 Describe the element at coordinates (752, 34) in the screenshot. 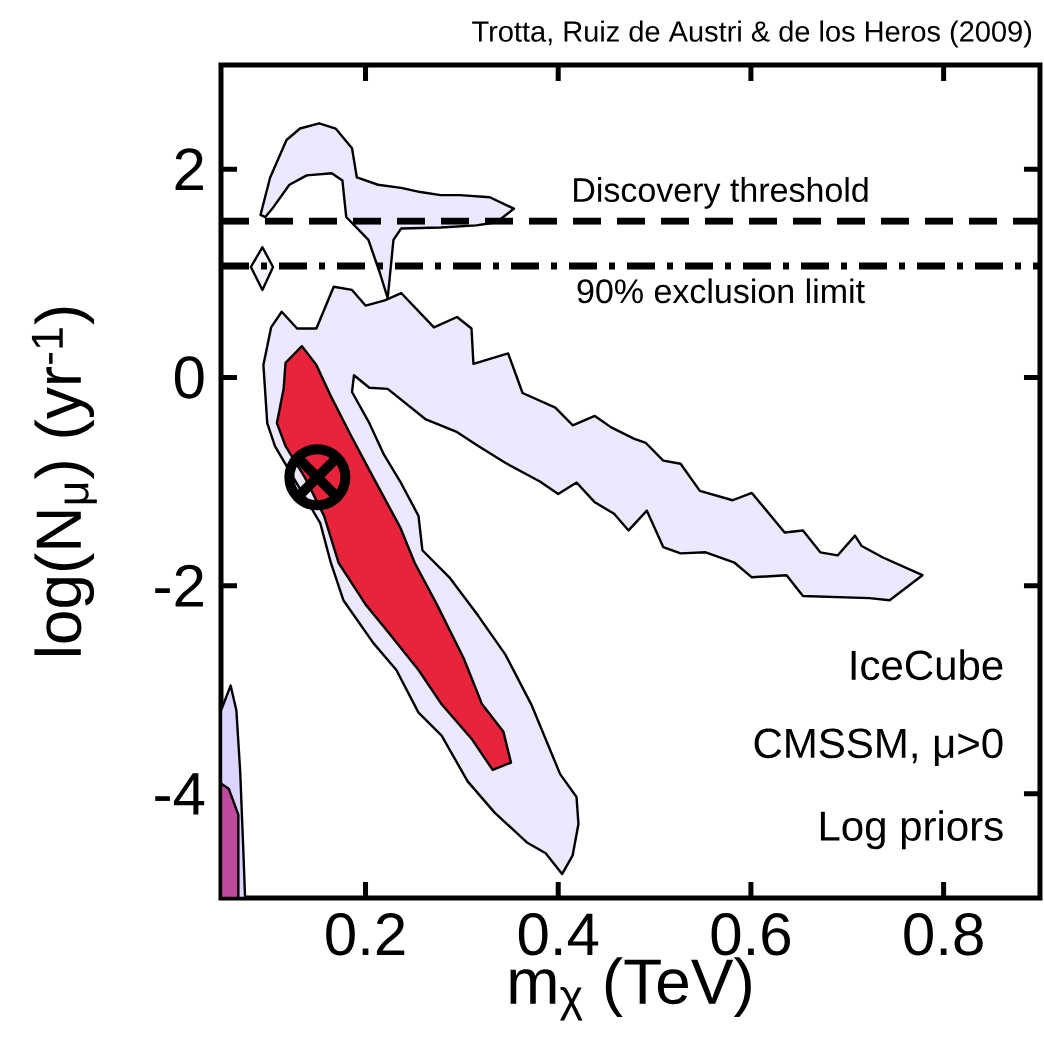

I see `text: Trotta, Ruiz de Austri & de los Heros (2009)` at that location.